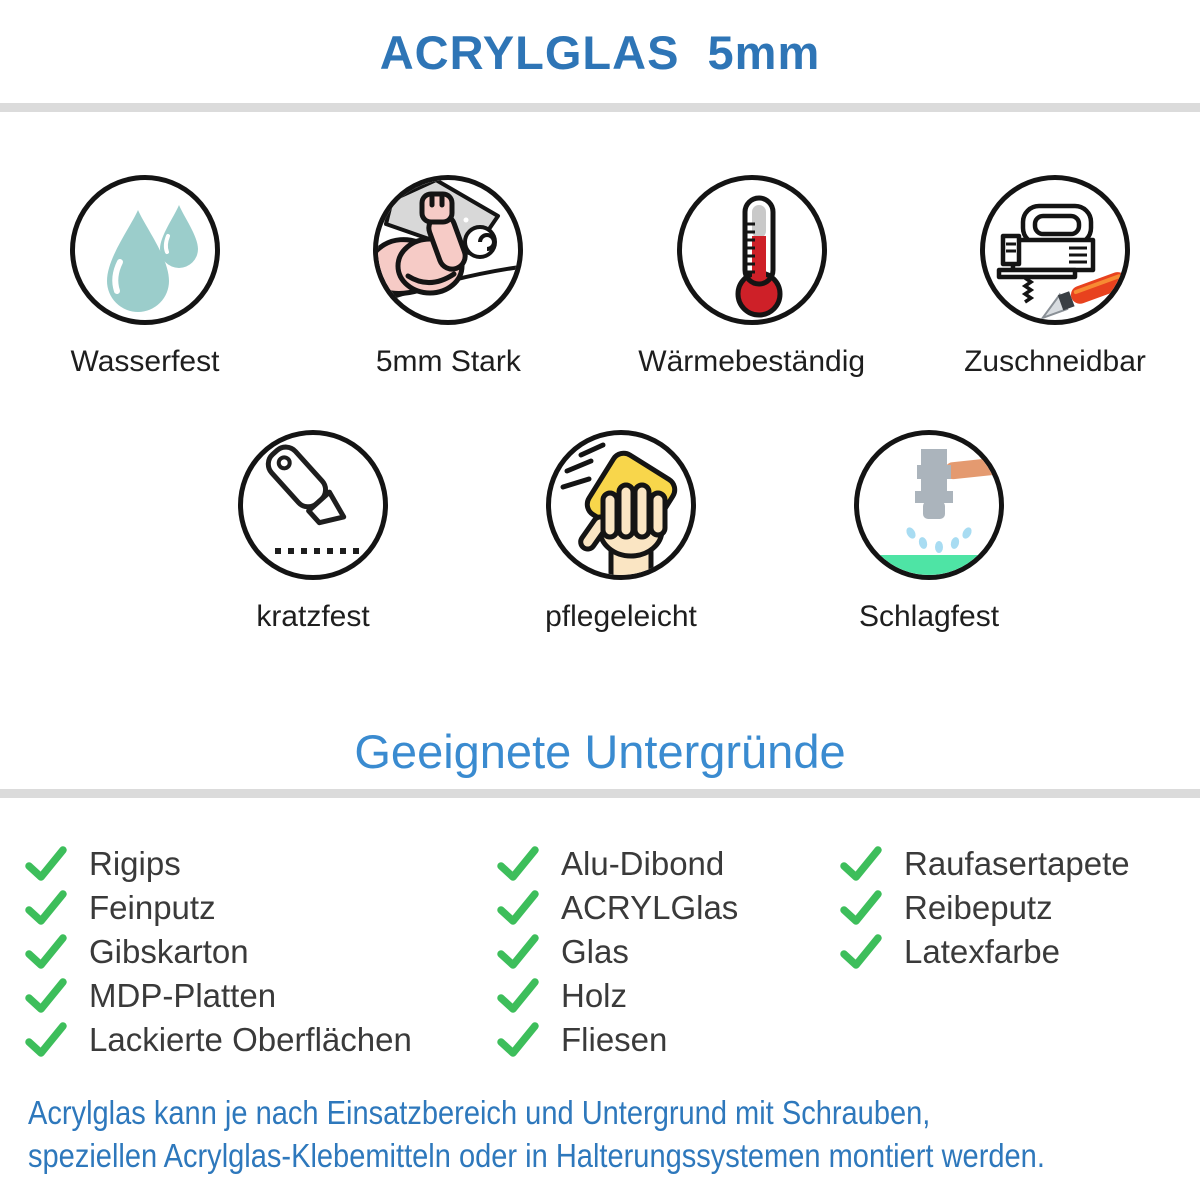  I want to click on check-item-label: Lackierte Oberflächen, so click(250, 1039).